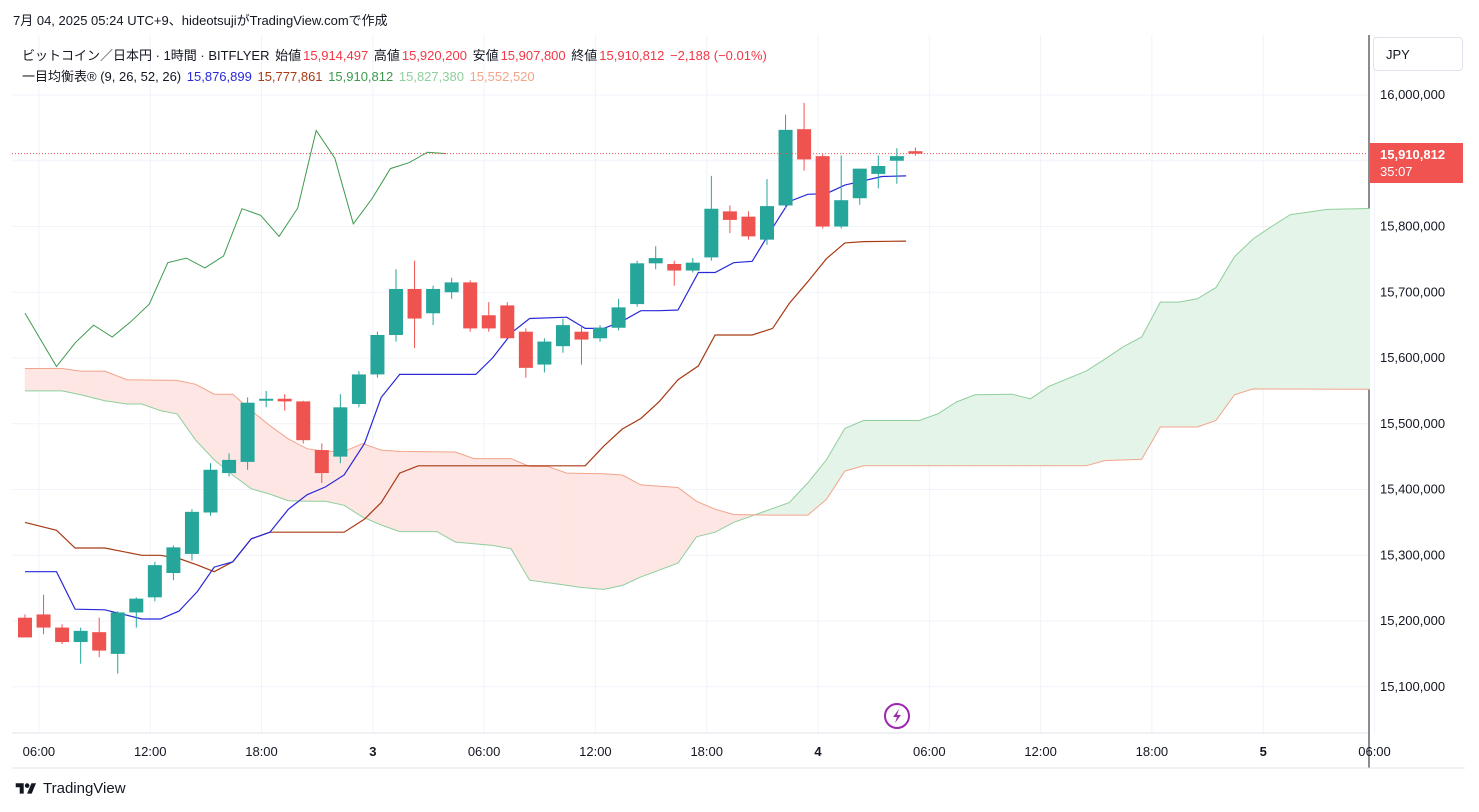 This screenshot has width=1479, height=812. What do you see at coordinates (288, 55) in the screenshot?
I see `open-label: 始値` at bounding box center [288, 55].